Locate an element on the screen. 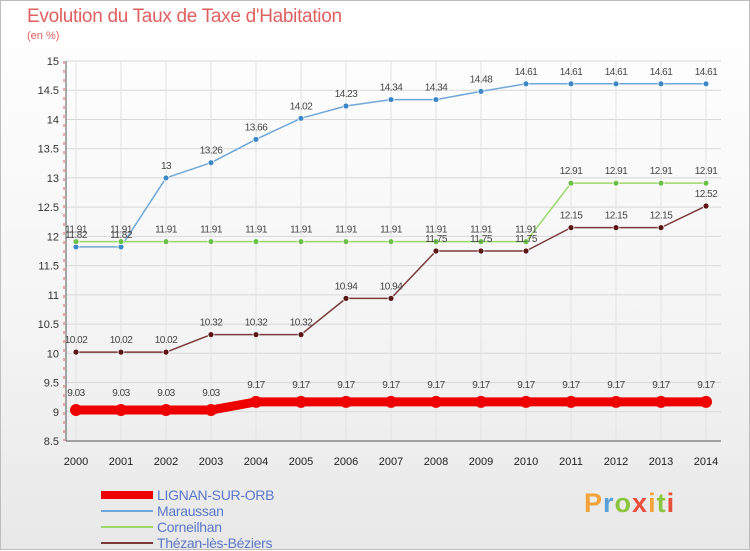 The height and width of the screenshot is (551, 750). legend-item: LIGNAN-SUR-ORB is located at coordinates (187, 495).